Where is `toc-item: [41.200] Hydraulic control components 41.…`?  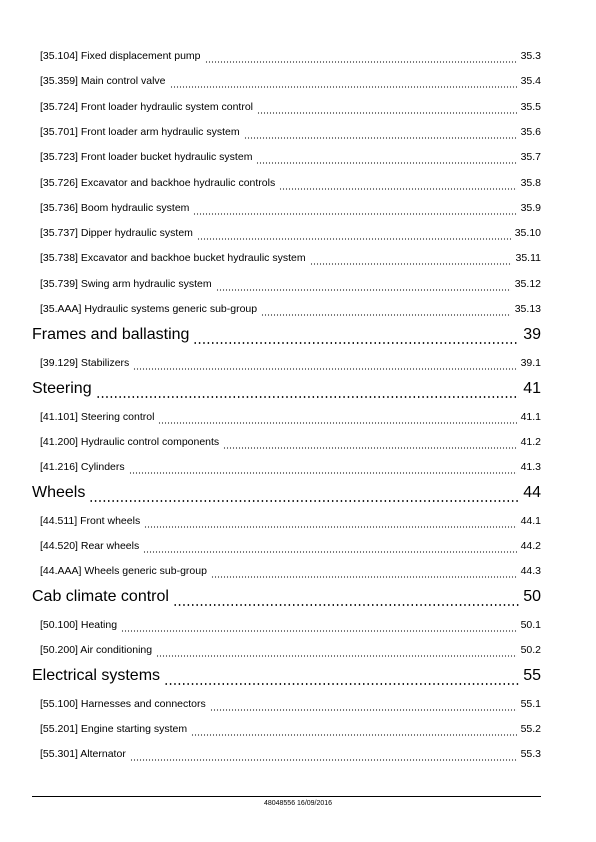
toc-item: [41.200] Hydraulic control components 41.… is located at coordinates (290, 444).